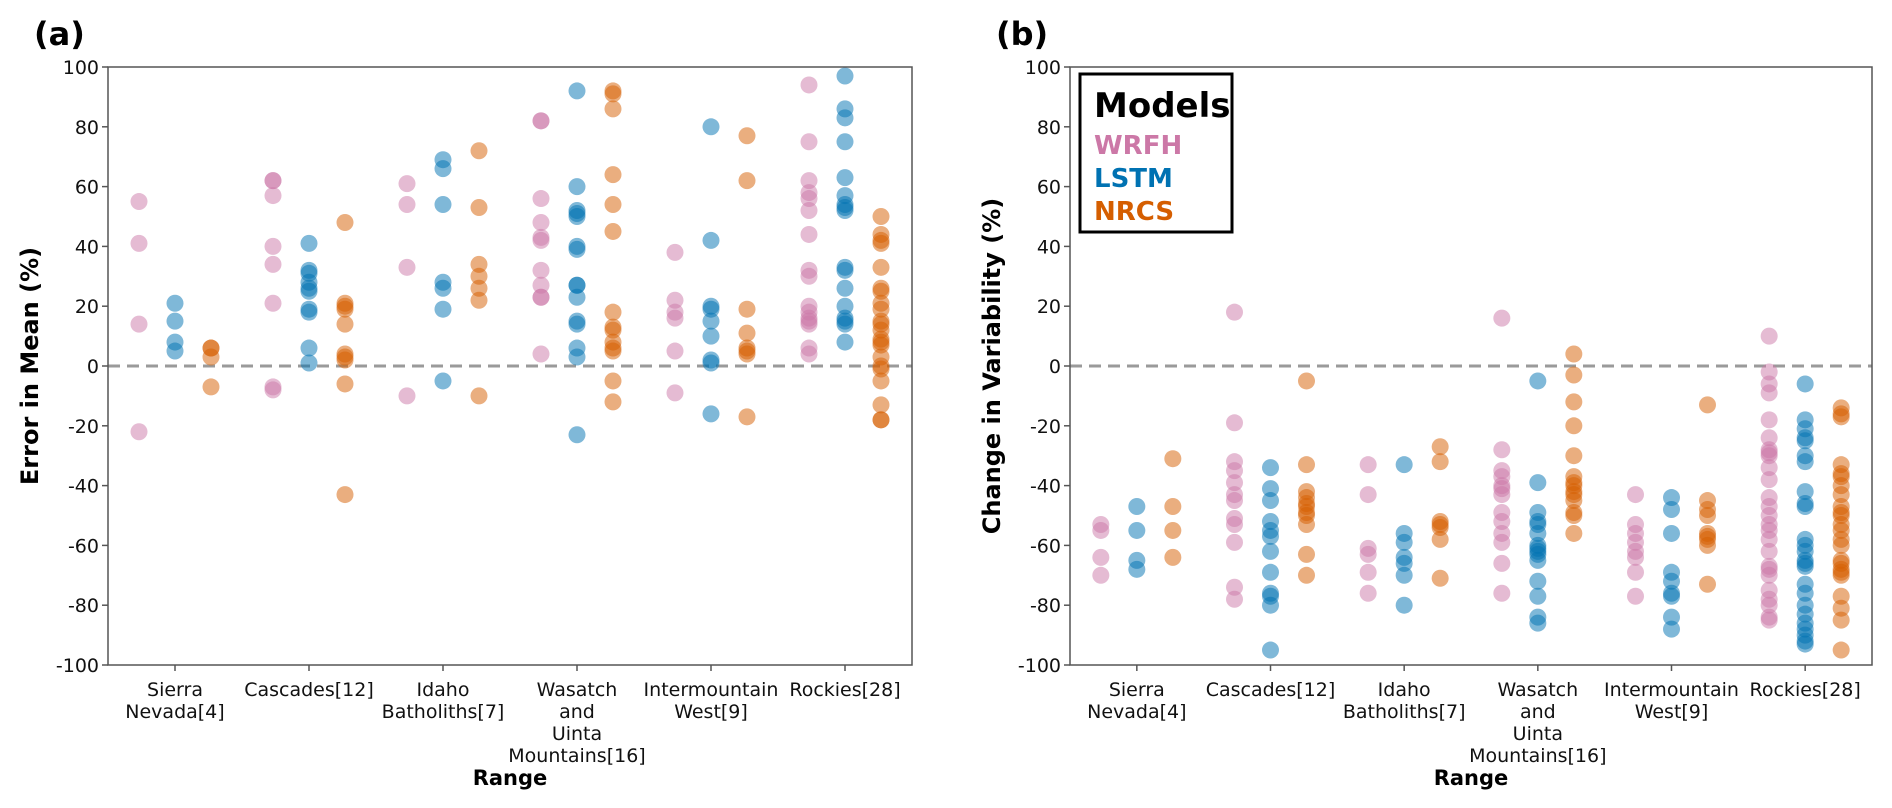  Describe the element at coordinates (443, 701) in the screenshot. I see `x-tick-label: Idaho Batholiths[7]` at that location.